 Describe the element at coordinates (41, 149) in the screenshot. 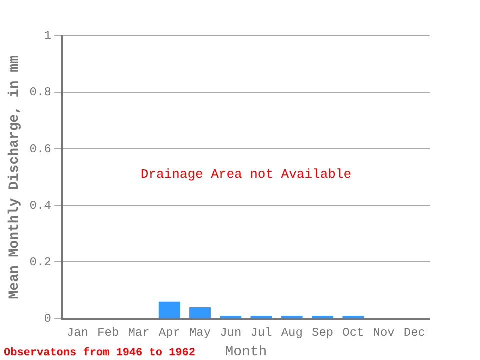

I see `y-tick-label: 0.6` at that location.